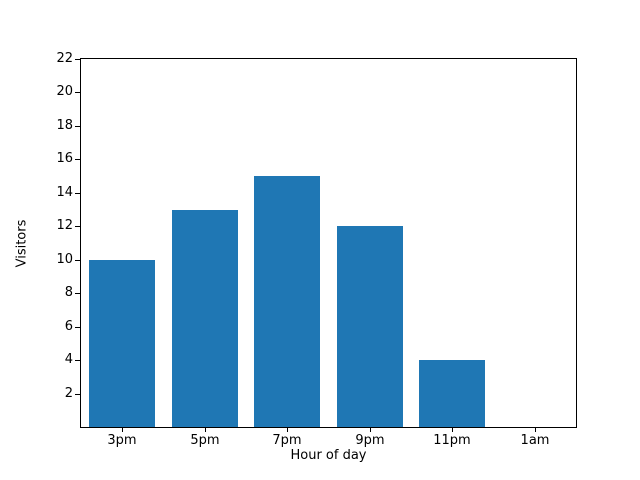 The width and height of the screenshot is (640, 480). Describe the element at coordinates (328, 455) in the screenshot. I see `x-axis-label: Hour of day` at that location.